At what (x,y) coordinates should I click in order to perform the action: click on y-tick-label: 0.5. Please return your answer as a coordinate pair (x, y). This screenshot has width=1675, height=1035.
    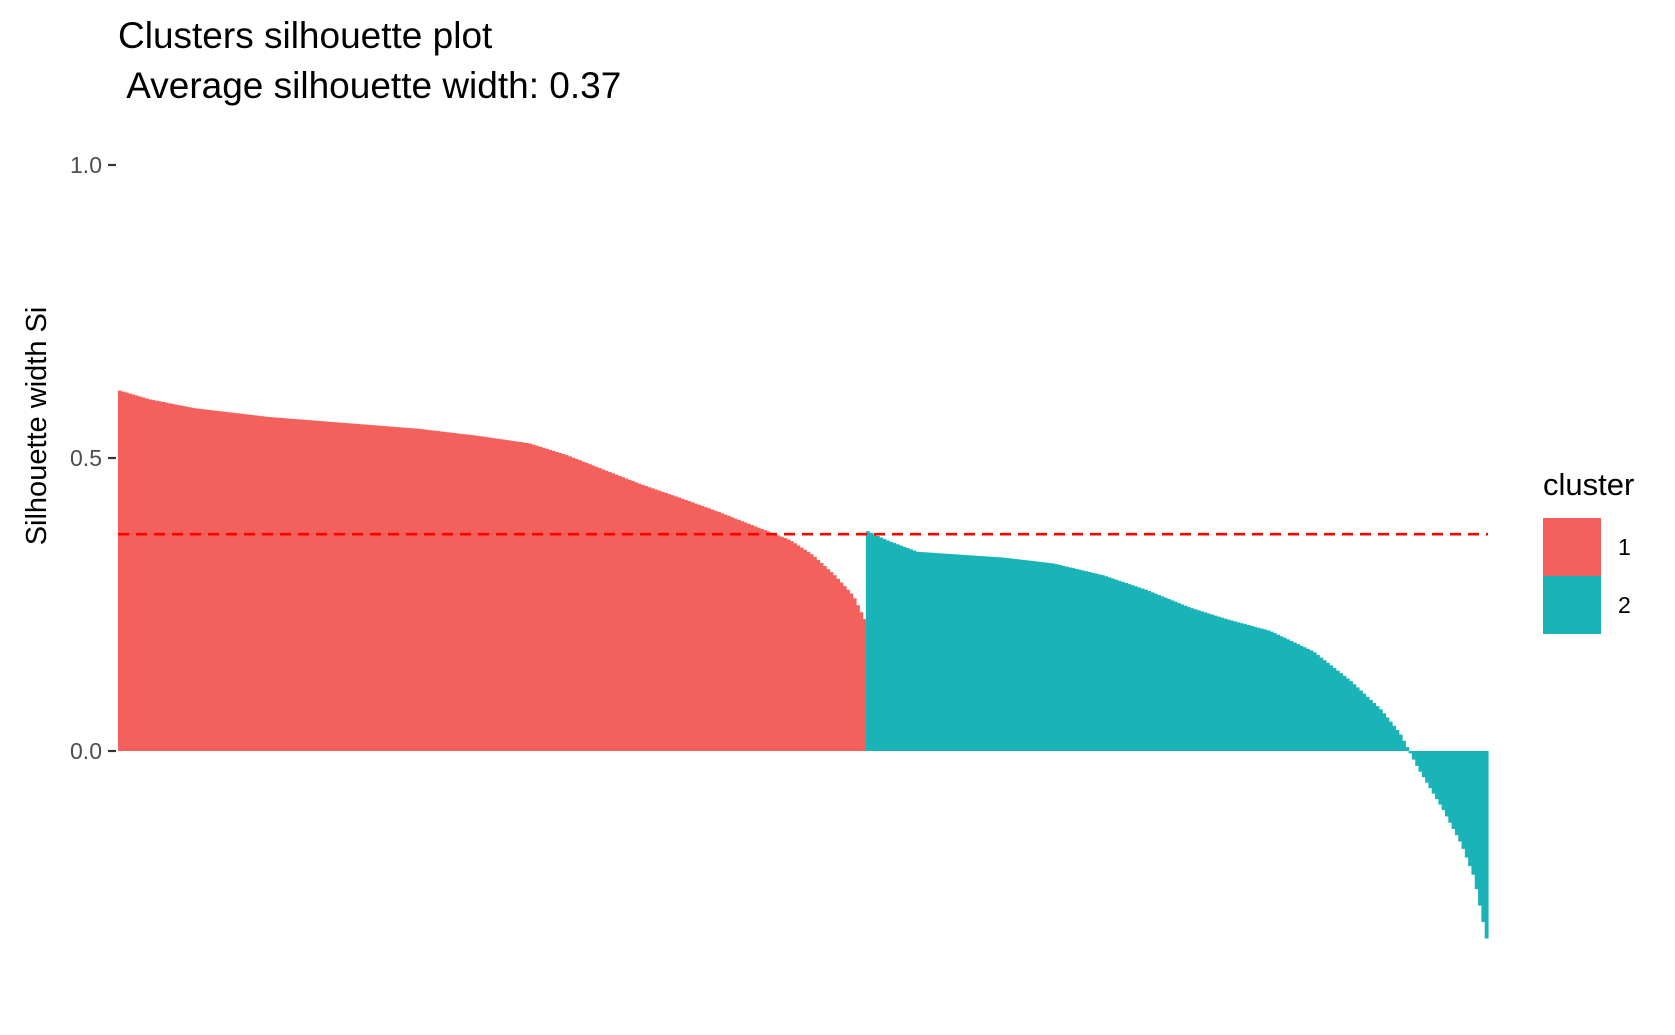
    Looking at the image, I should click on (86, 458).